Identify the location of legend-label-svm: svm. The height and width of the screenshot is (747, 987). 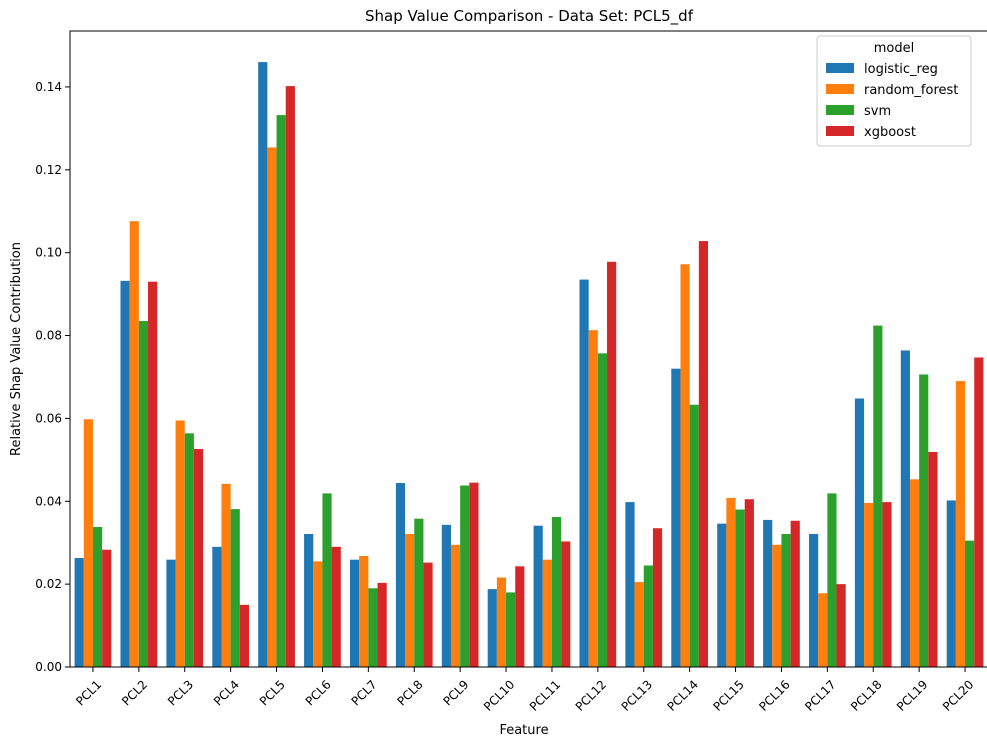
(877, 111).